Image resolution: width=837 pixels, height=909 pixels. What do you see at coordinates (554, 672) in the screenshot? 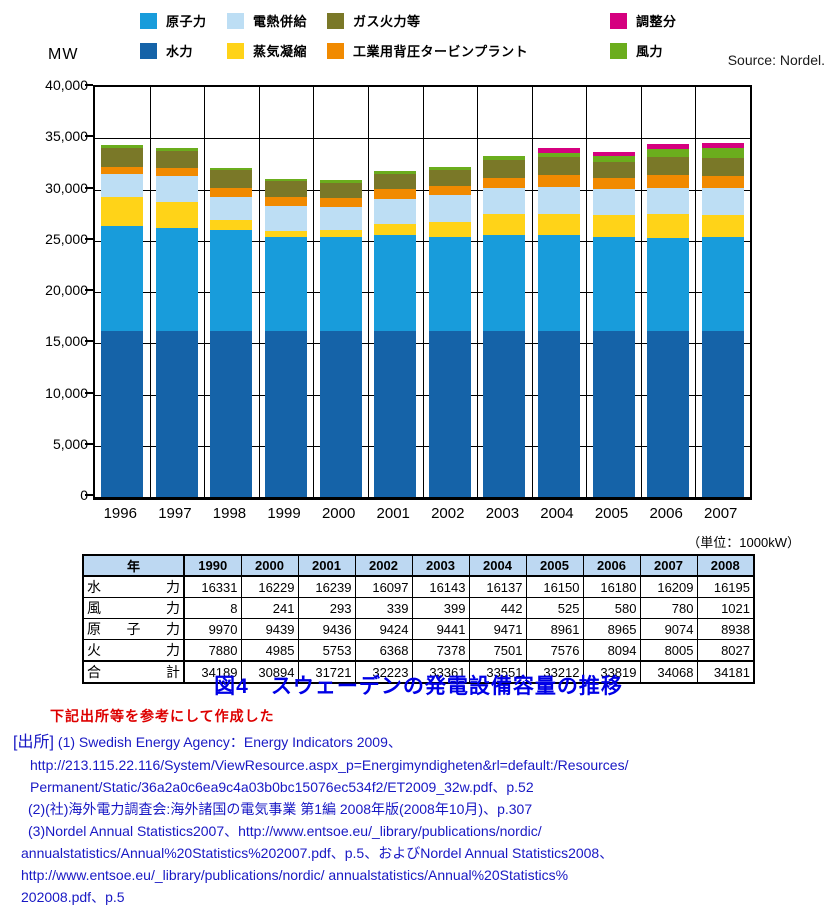
I see `table-cell-value: 33212` at bounding box center [554, 672].